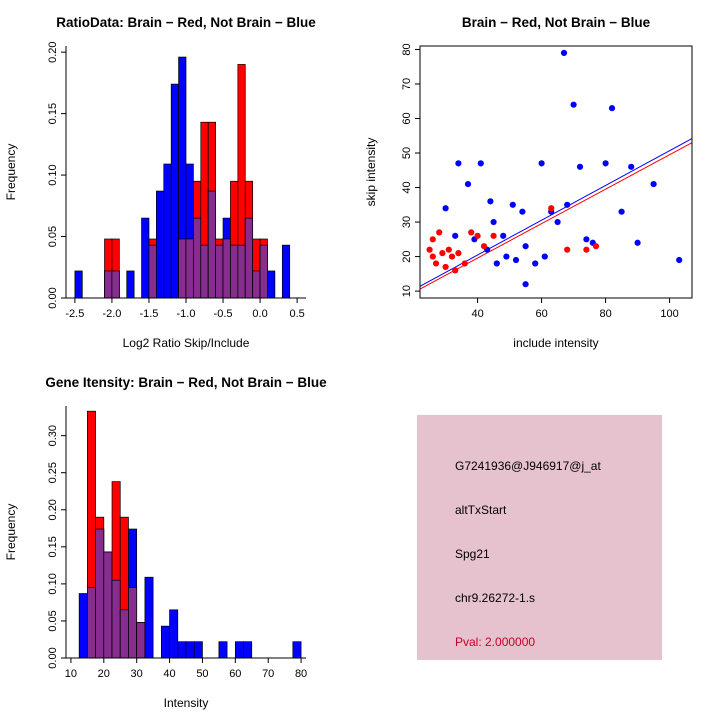 Image resolution: width=720 pixels, height=725 pixels. I want to click on svg-text: 0.5, so click(296, 314).